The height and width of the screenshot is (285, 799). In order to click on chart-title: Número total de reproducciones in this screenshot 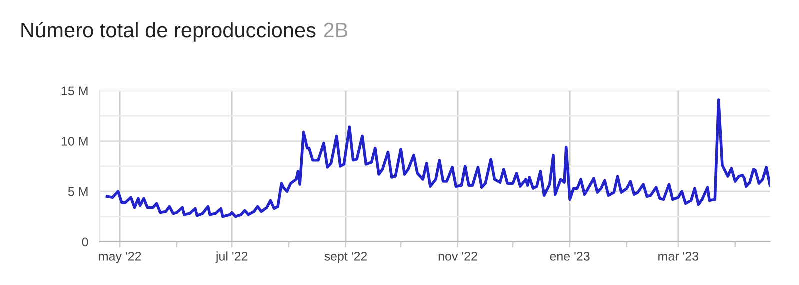, I will do `click(169, 32)`.